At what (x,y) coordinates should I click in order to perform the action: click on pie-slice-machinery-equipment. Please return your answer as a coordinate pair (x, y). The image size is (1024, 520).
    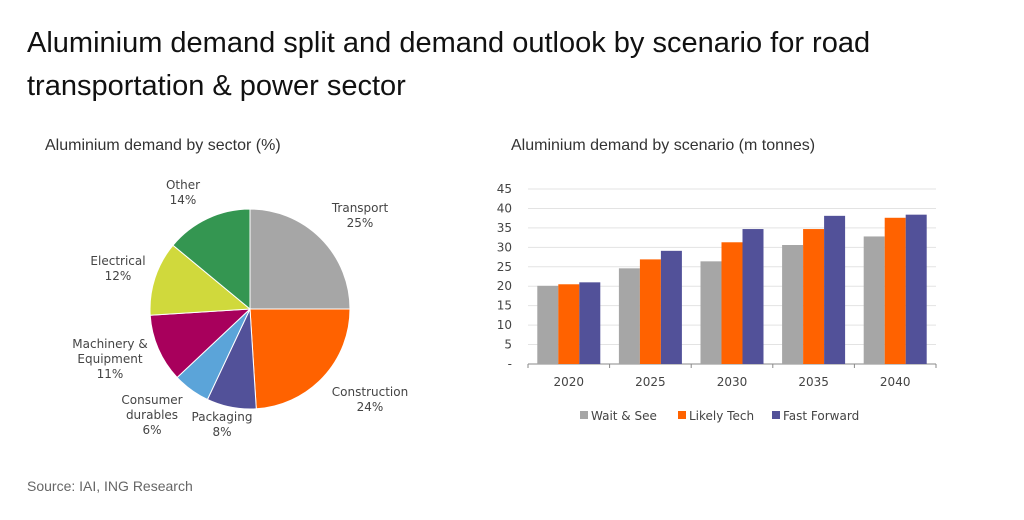
    Looking at the image, I should click on (200, 343).